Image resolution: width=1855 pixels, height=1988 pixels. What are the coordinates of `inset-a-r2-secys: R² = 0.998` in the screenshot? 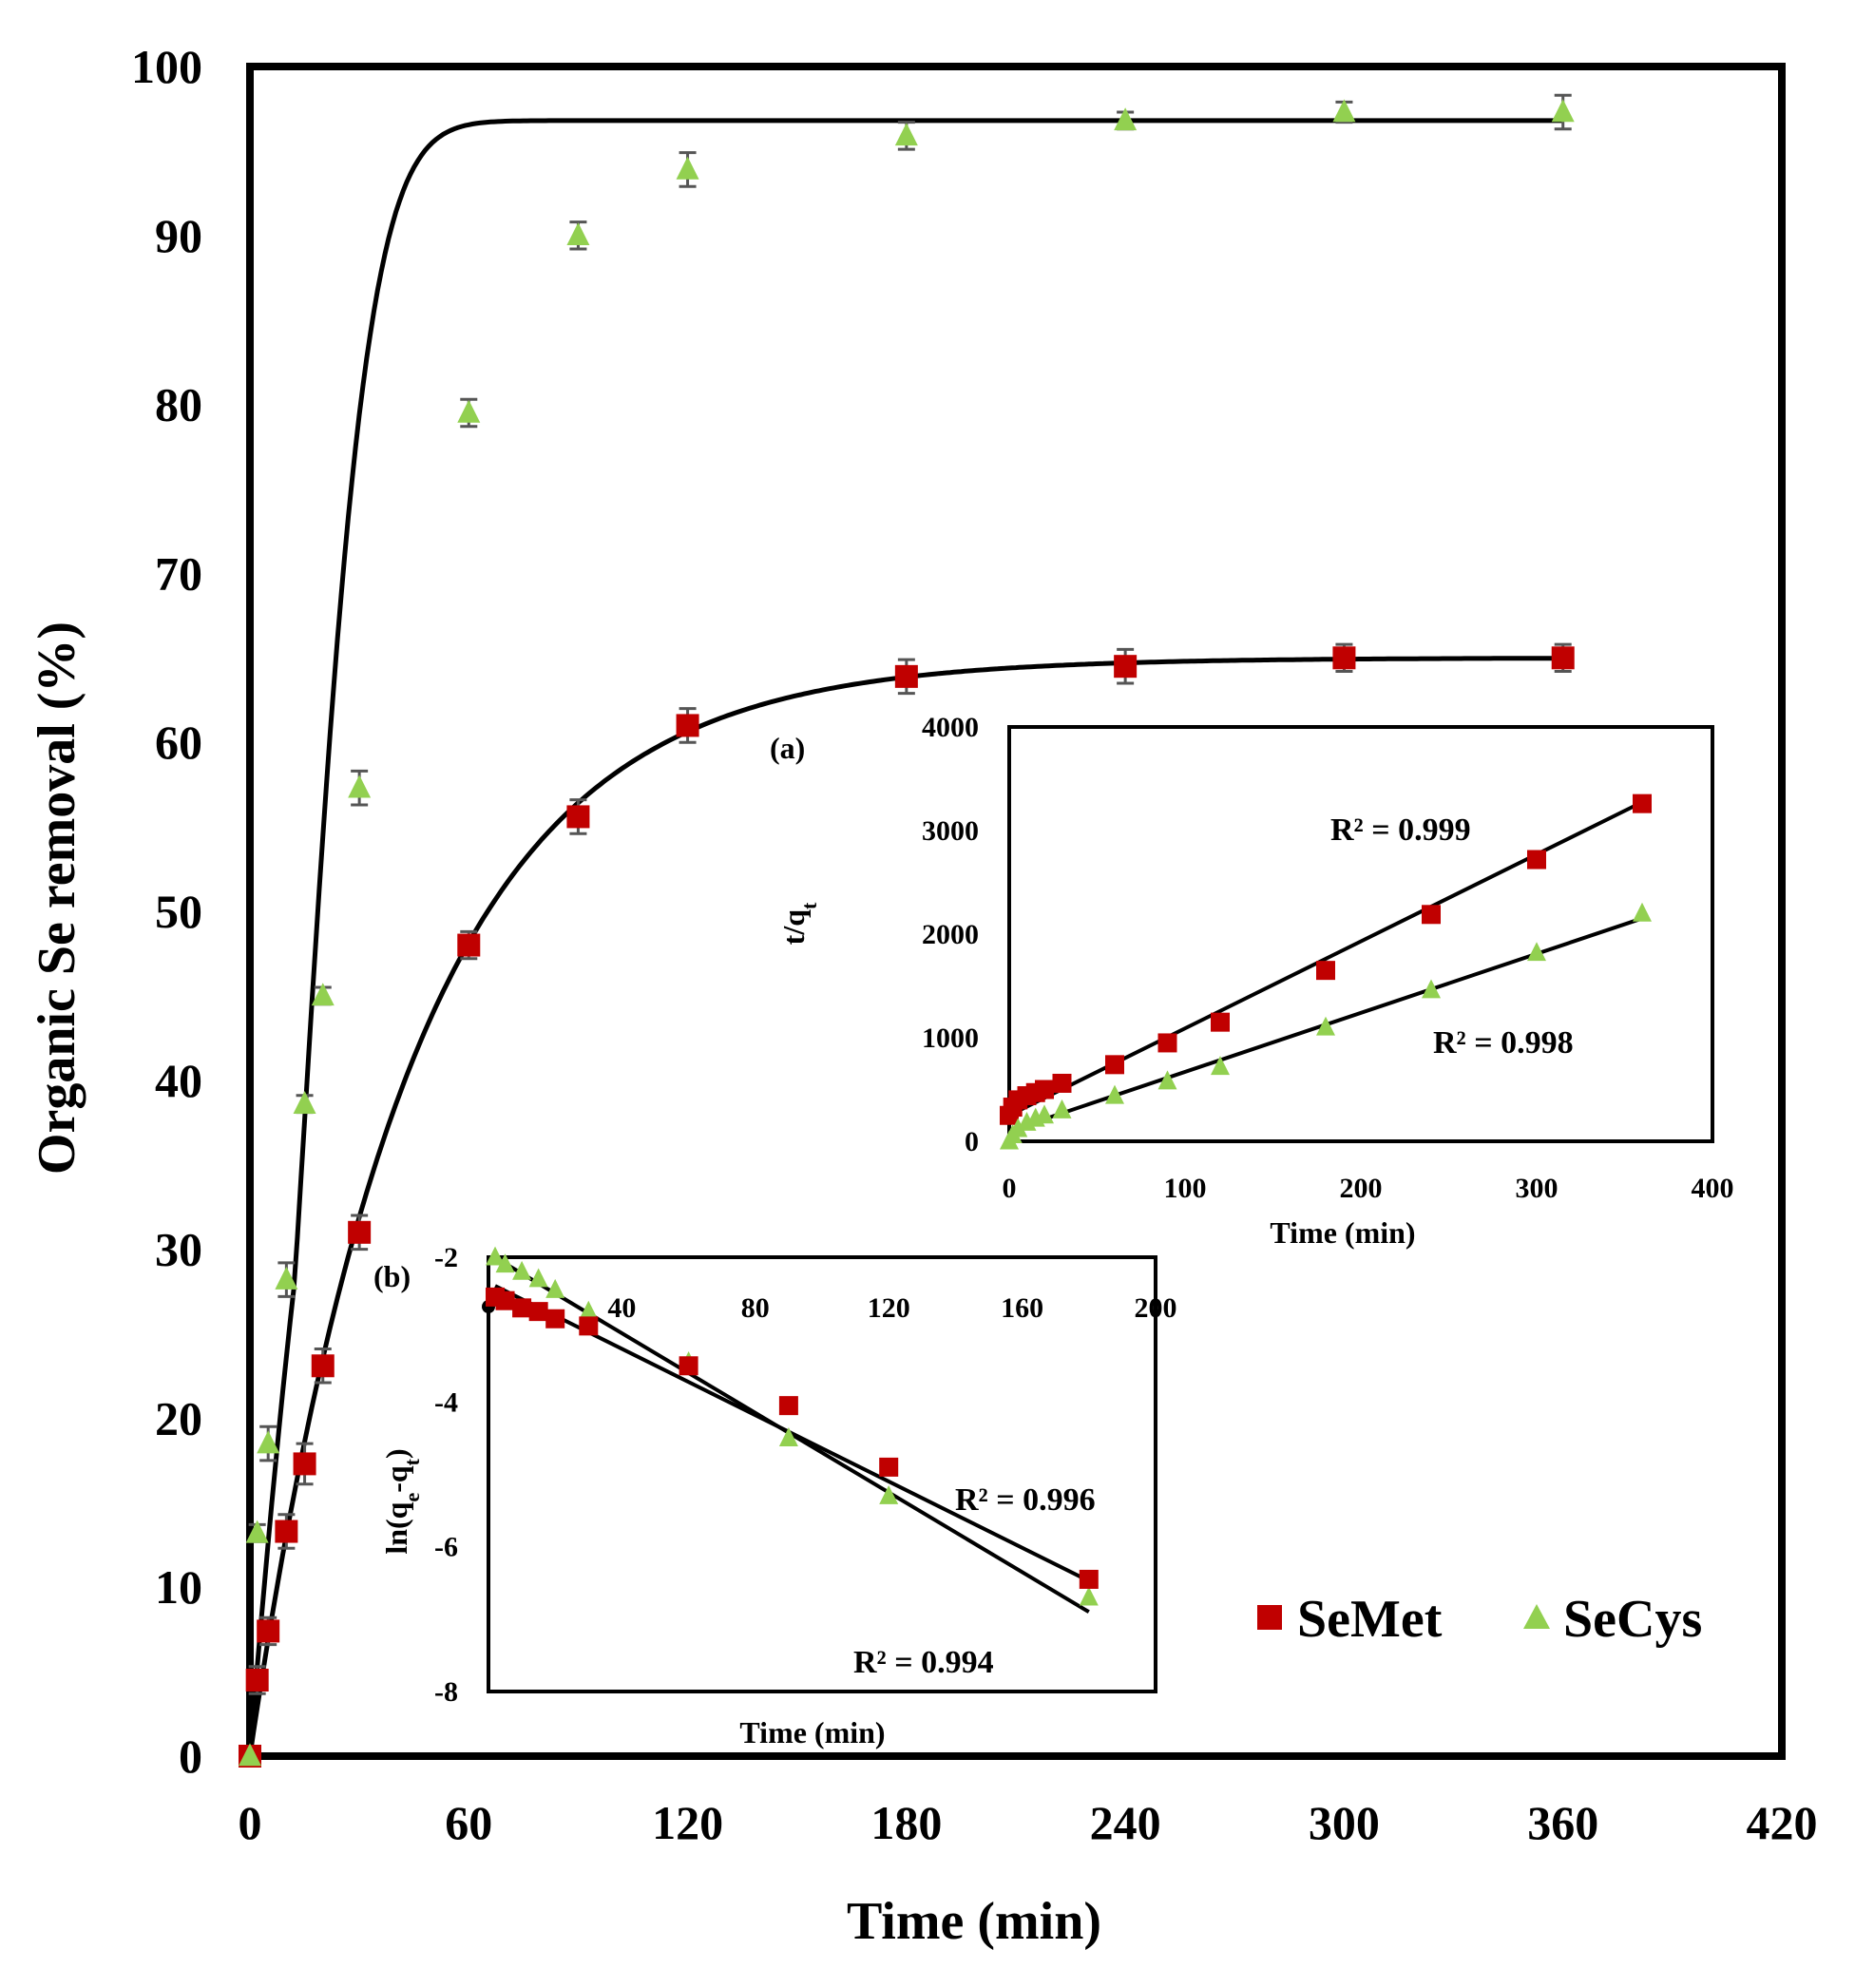 It's located at (1503, 1043).